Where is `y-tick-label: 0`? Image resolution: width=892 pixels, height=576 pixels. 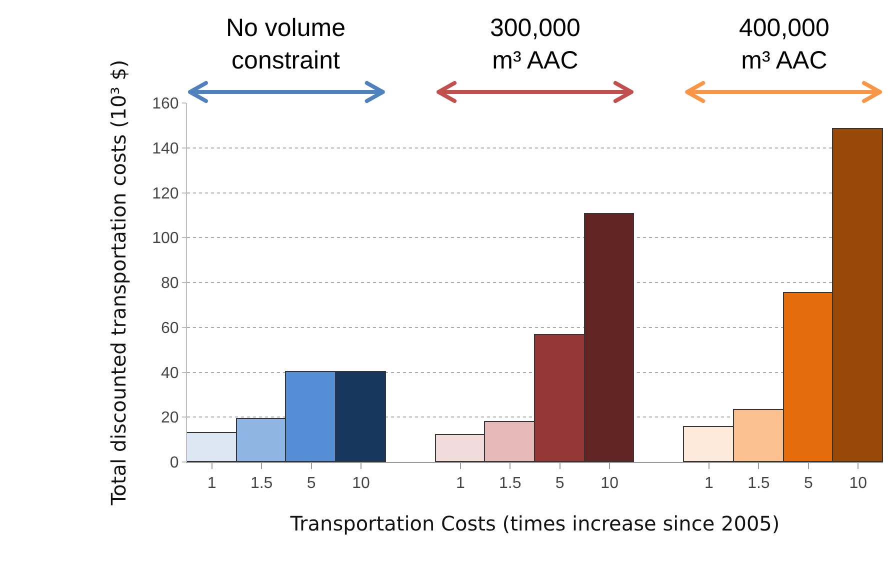
y-tick-label: 0 is located at coordinates (174, 463).